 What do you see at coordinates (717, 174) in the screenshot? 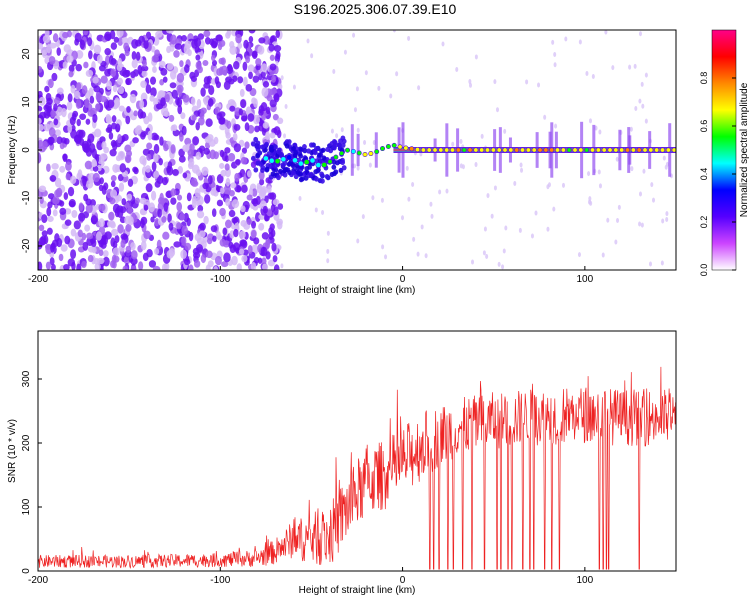
I see `colorbar-ticks: 0.0 0.2 0.4 0.6 0.8` at bounding box center [717, 174].